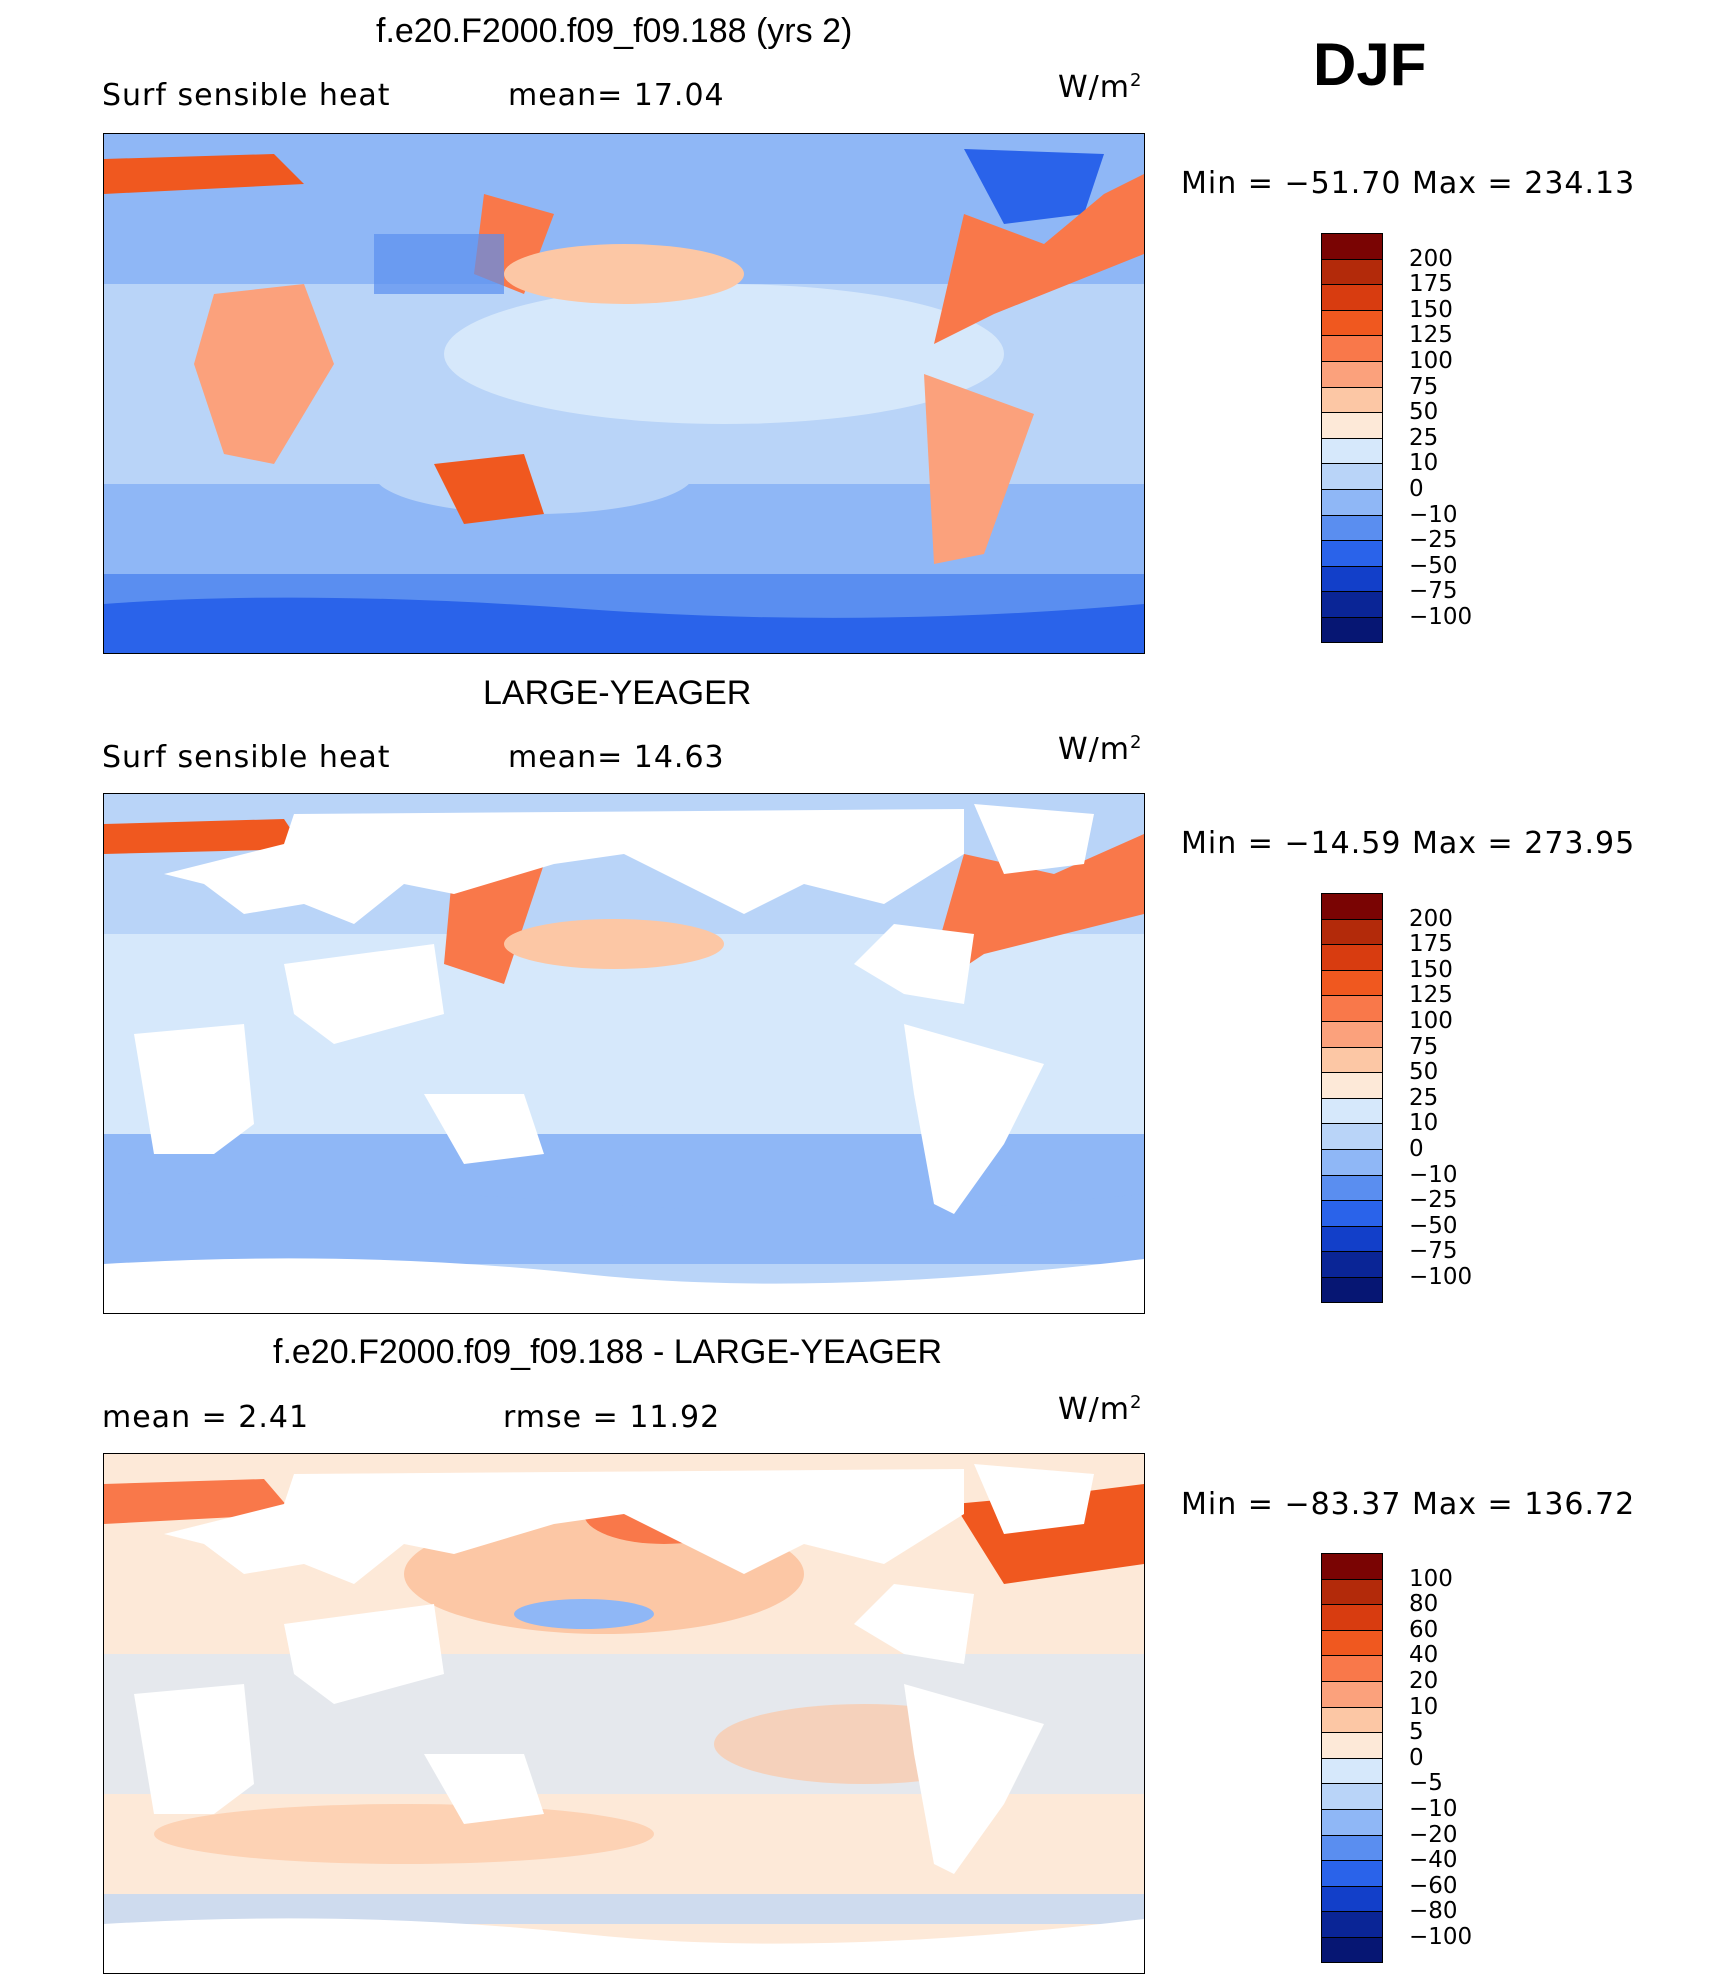  What do you see at coordinates (1424, 1681) in the screenshot?
I see `colorbar-level: 20` at bounding box center [1424, 1681].